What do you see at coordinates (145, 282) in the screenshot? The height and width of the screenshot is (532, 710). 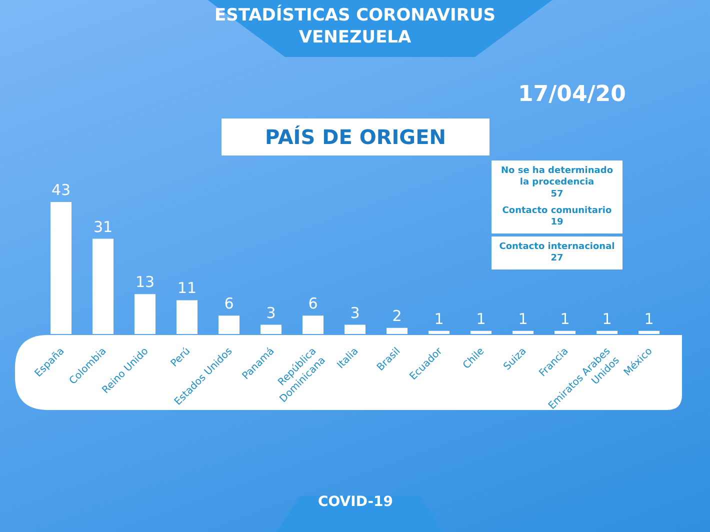 I see `data-label: 13` at bounding box center [145, 282].